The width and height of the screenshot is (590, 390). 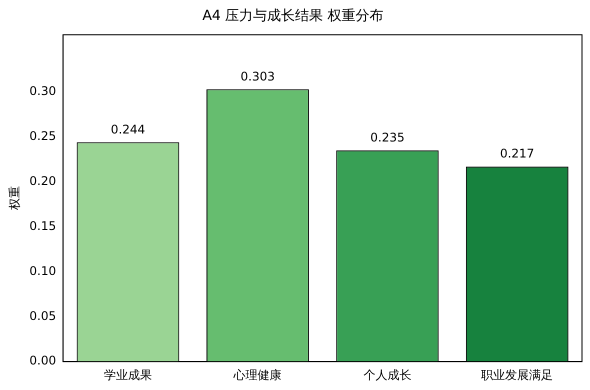 What do you see at coordinates (257, 375) in the screenshot?
I see `x-tick-label: 心理健康` at bounding box center [257, 375].